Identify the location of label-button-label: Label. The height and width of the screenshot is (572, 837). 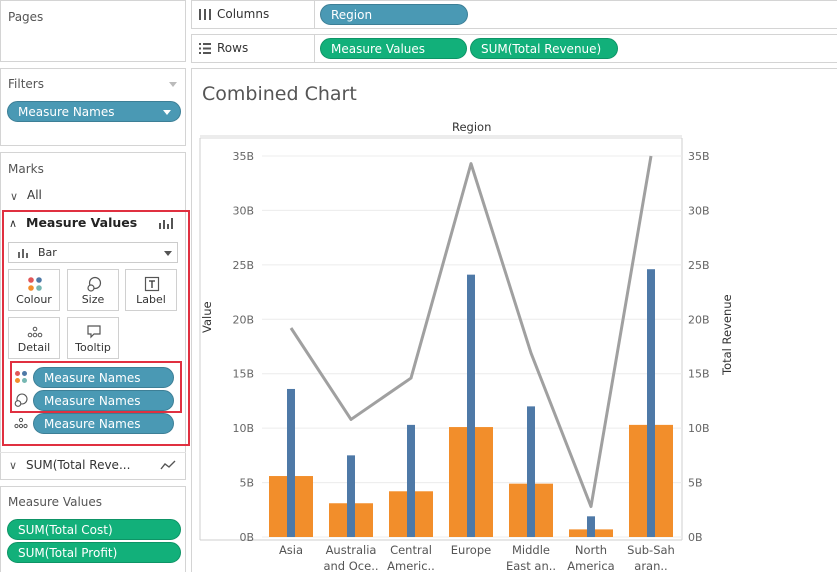
(151, 299).